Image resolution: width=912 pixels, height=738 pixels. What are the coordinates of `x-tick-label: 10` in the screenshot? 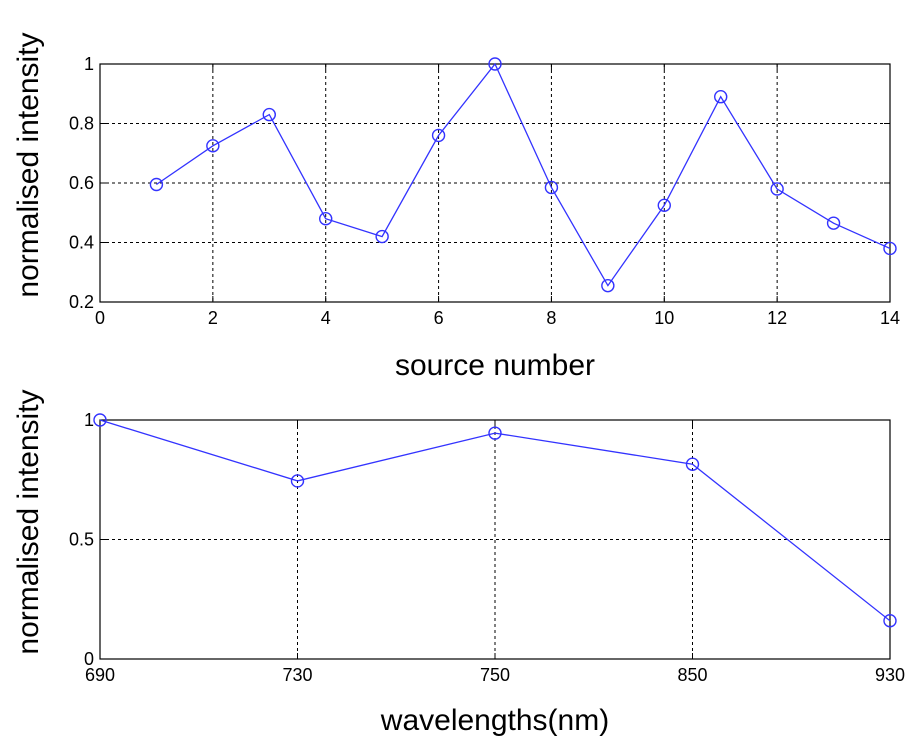 It's located at (664, 318).